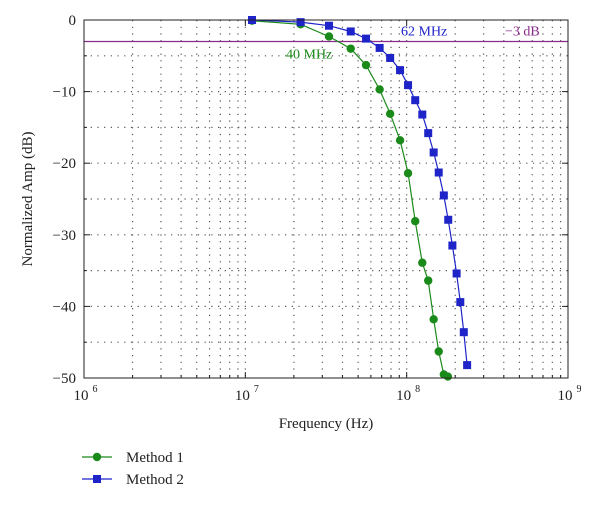 This screenshot has height=505, width=600. What do you see at coordinates (64, 164) in the screenshot?
I see `y-tick-label: −20` at bounding box center [64, 164].